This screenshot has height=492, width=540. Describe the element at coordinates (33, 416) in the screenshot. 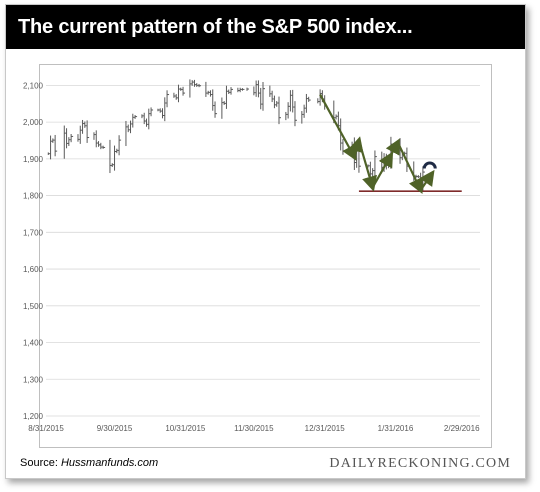

I see `y-tick-label: 1,200` at that location.